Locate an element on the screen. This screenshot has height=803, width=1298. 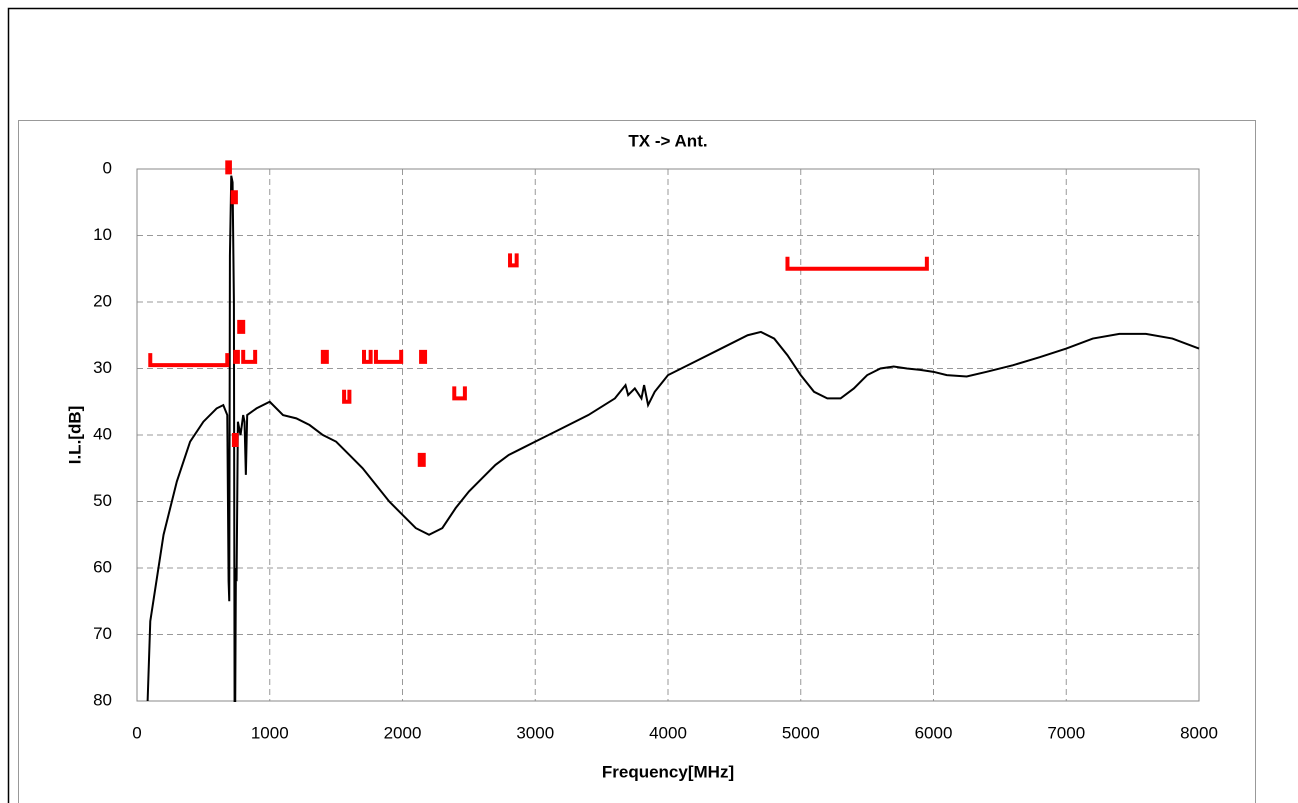
x-tick-label: 7000 is located at coordinates (1066, 732).